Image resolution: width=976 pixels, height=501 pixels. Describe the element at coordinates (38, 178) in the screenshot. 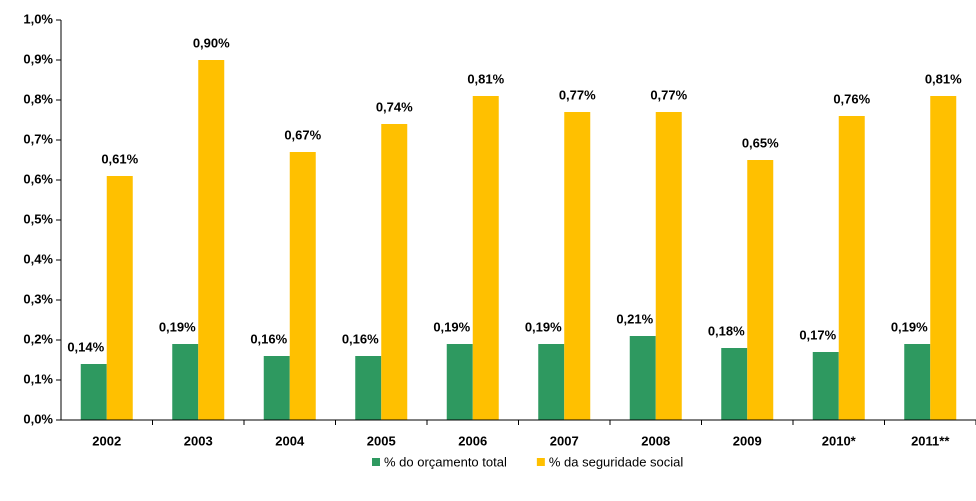

I see `y-tick-label: 0,6%` at that location.